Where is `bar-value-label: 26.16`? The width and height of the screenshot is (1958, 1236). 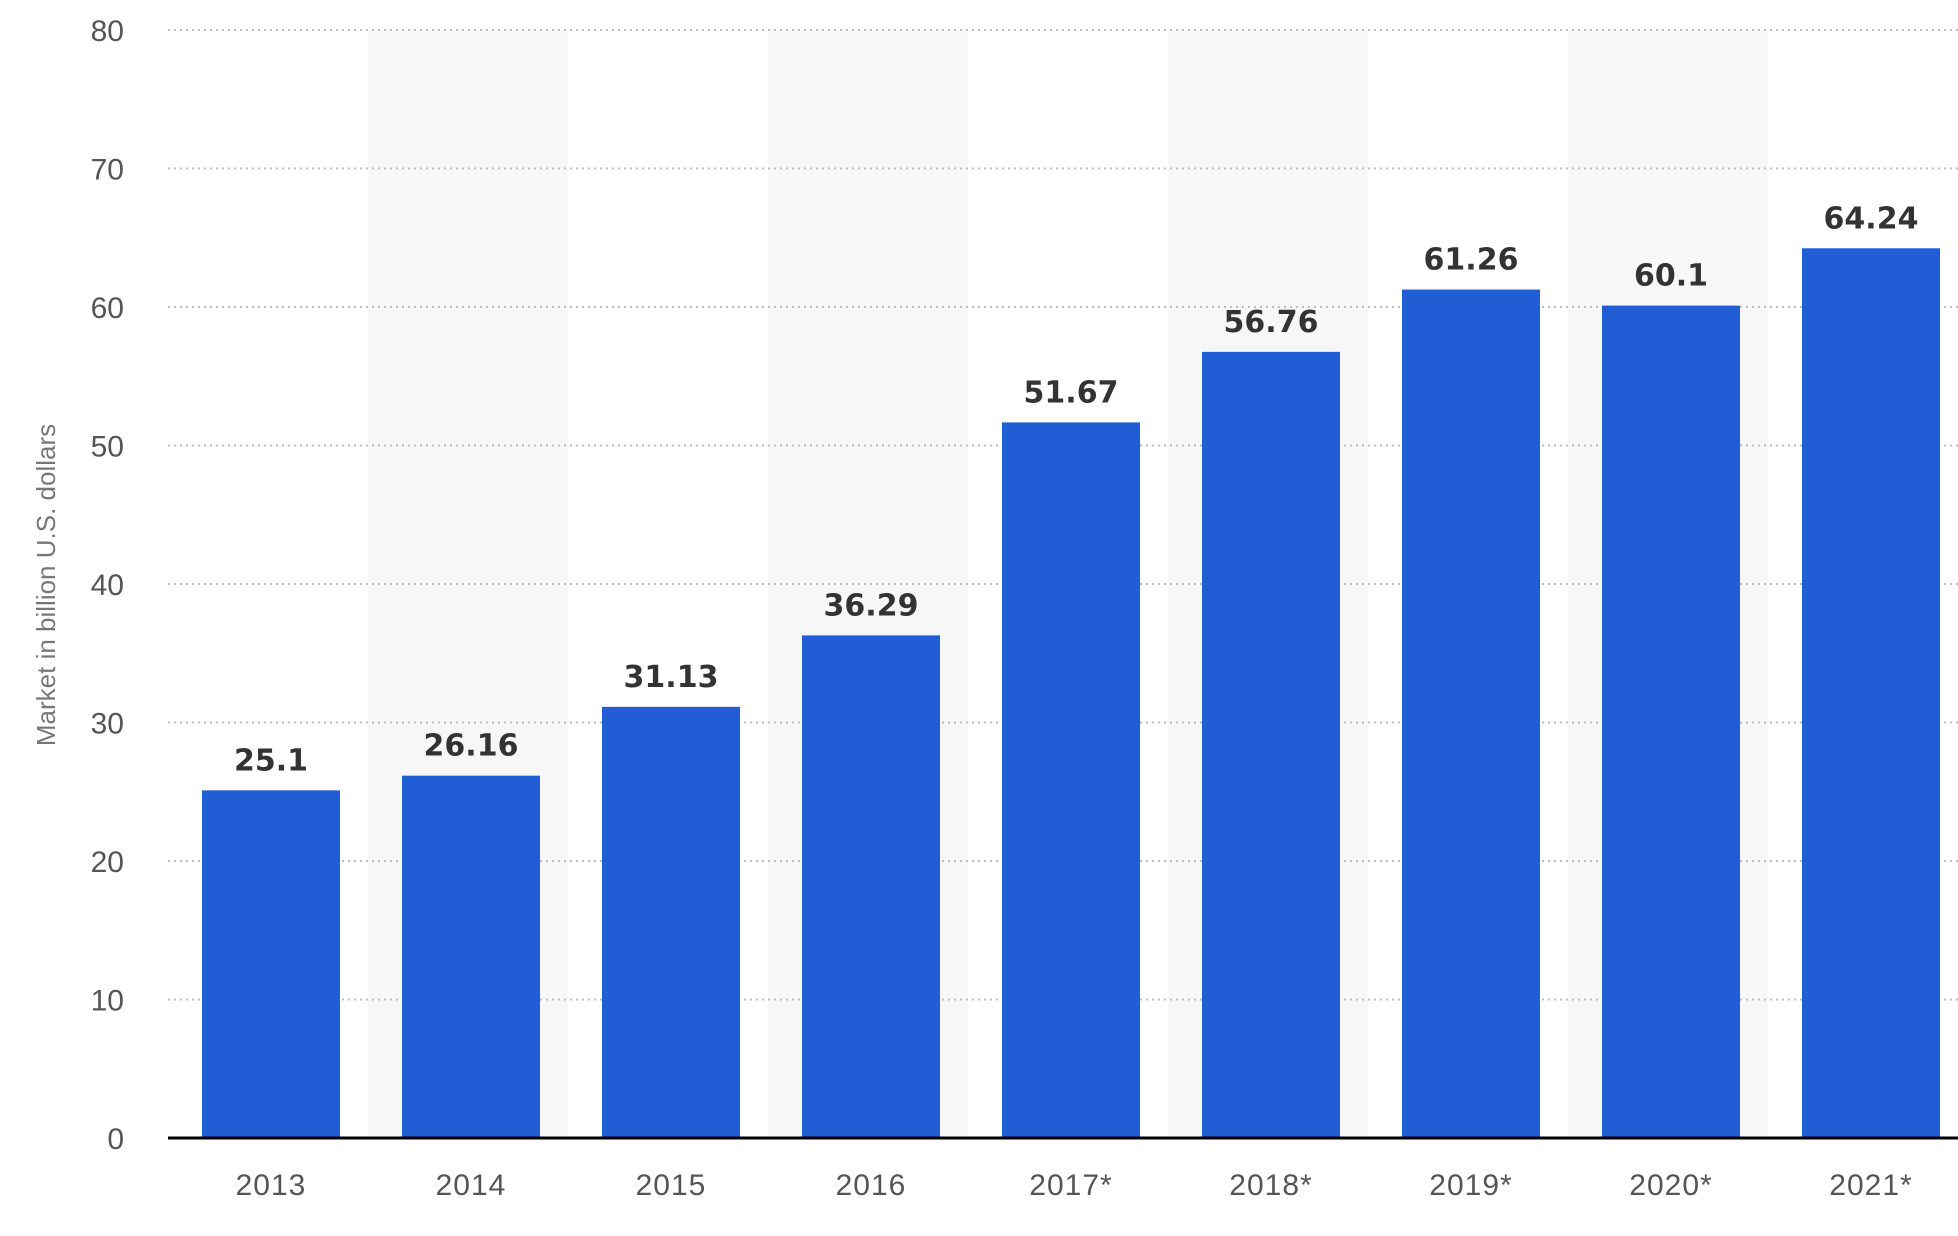
bar-value-label: 26.16 is located at coordinates (471, 746).